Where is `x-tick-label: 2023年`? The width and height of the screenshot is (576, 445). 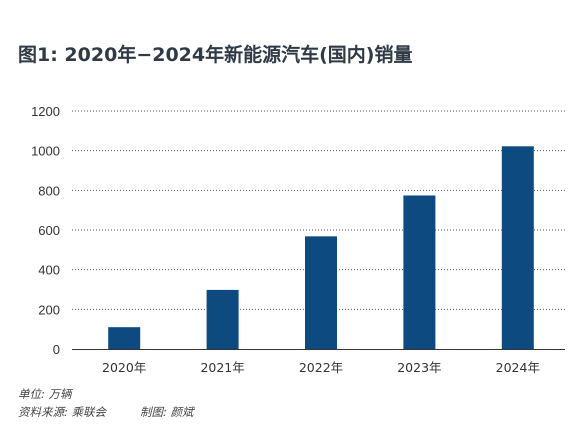
x-tick-label: 2023年 is located at coordinates (419, 367).